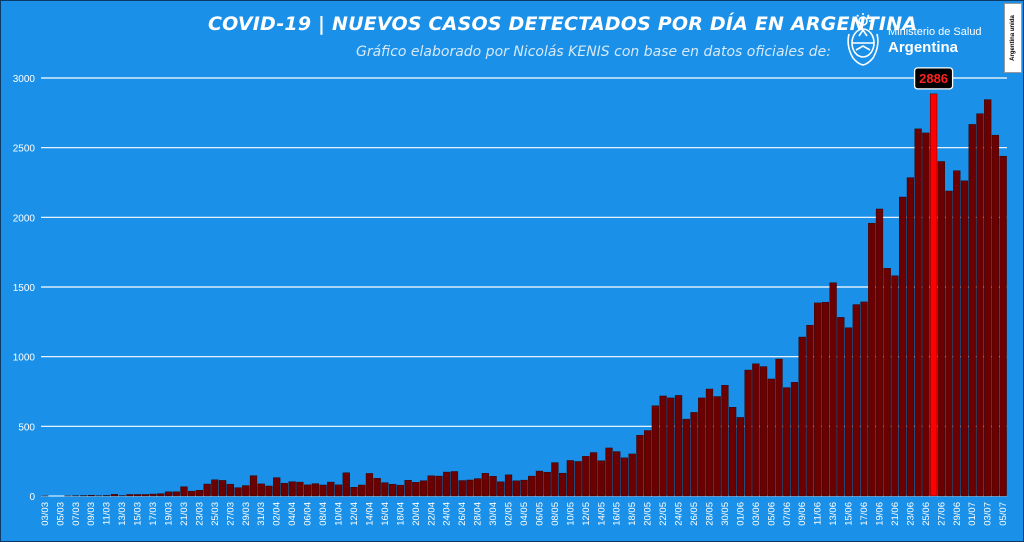  Describe the element at coordinates (923, 47) in the screenshot. I see `ministry-country: Argentina` at that location.